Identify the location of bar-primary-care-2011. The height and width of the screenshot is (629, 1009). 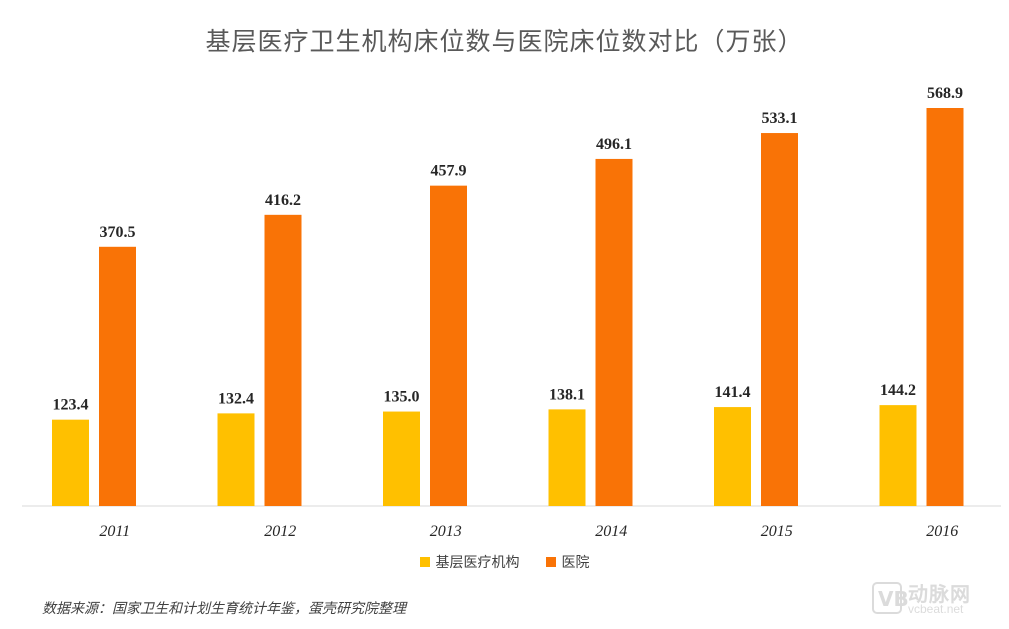
(70, 462).